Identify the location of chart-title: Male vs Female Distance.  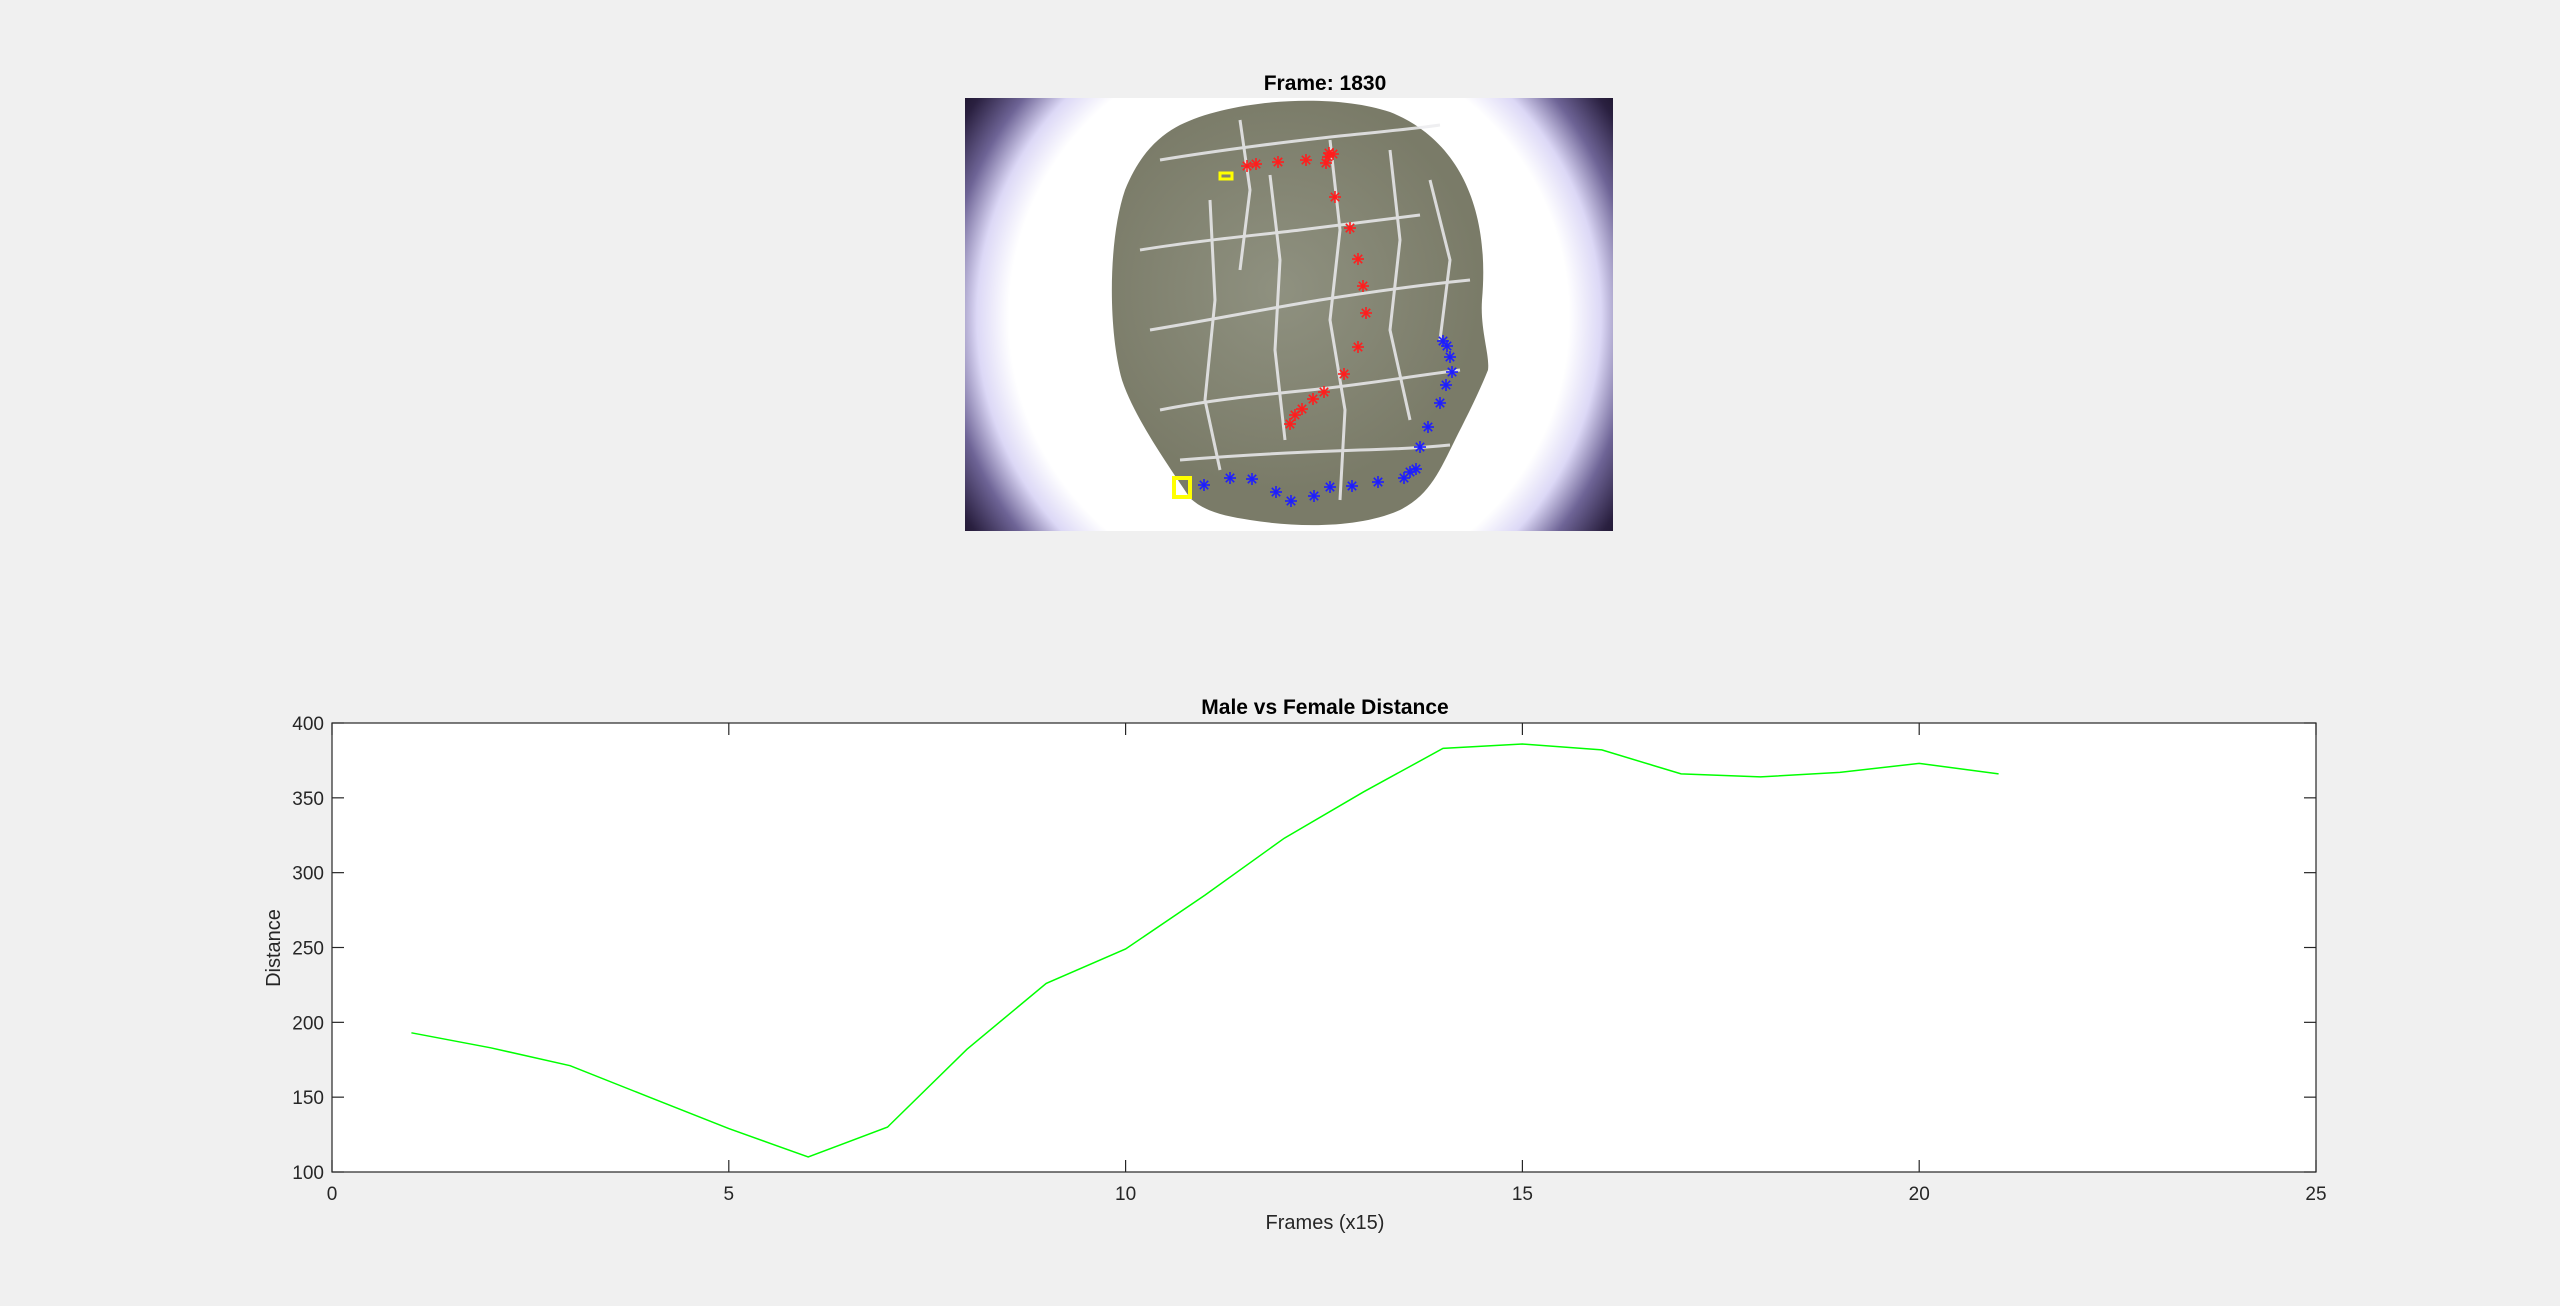
(1324, 707).